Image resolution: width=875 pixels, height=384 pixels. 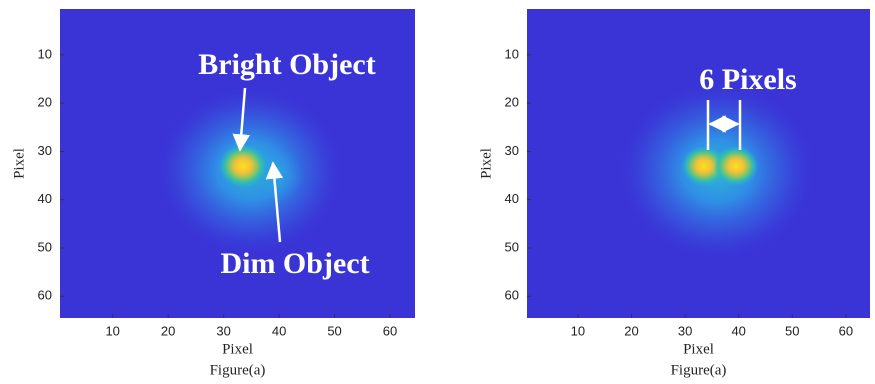 I want to click on annotation: 6 Pixels, so click(x=748, y=79).